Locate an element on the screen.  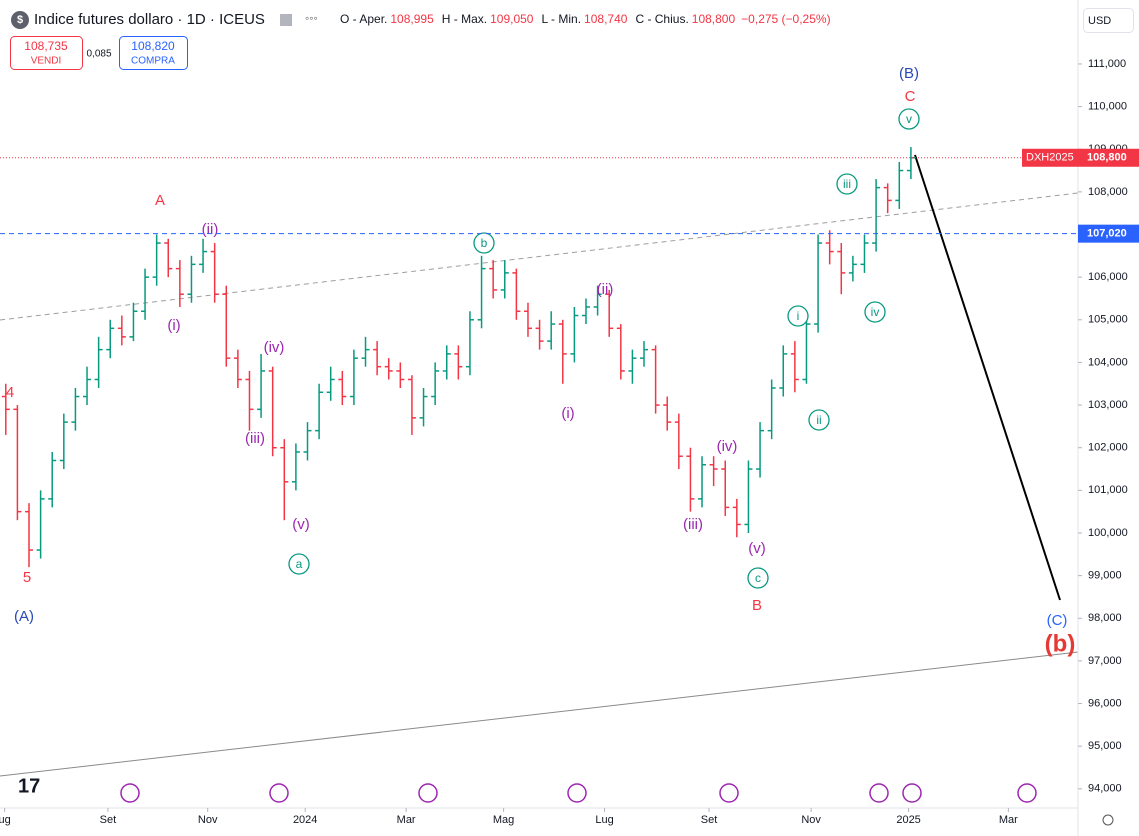
y-tick-label: 100,000 is located at coordinates (1108, 533).